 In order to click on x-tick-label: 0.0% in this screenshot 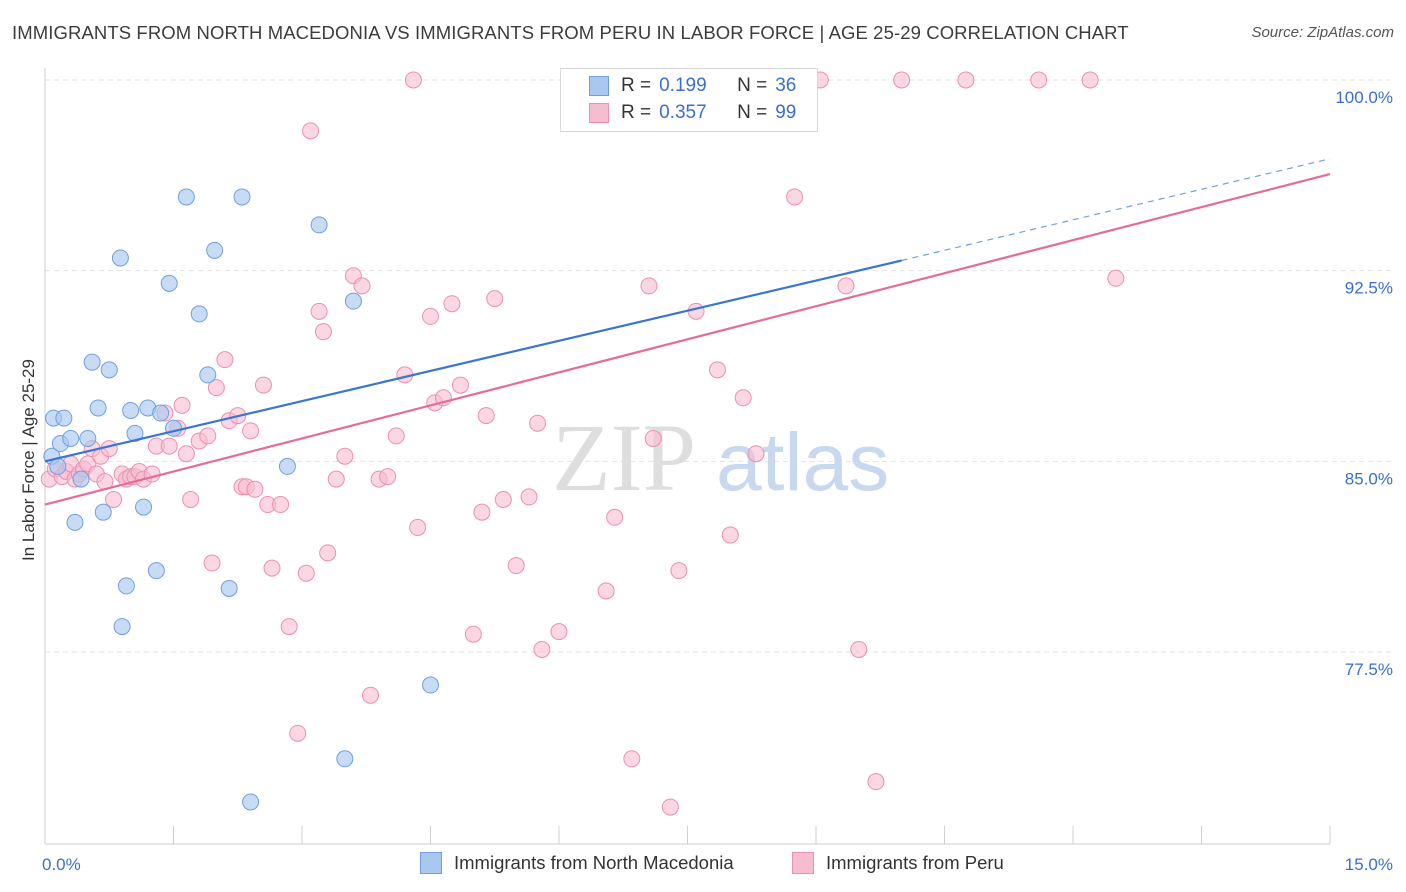, I will do `click(61, 864)`.